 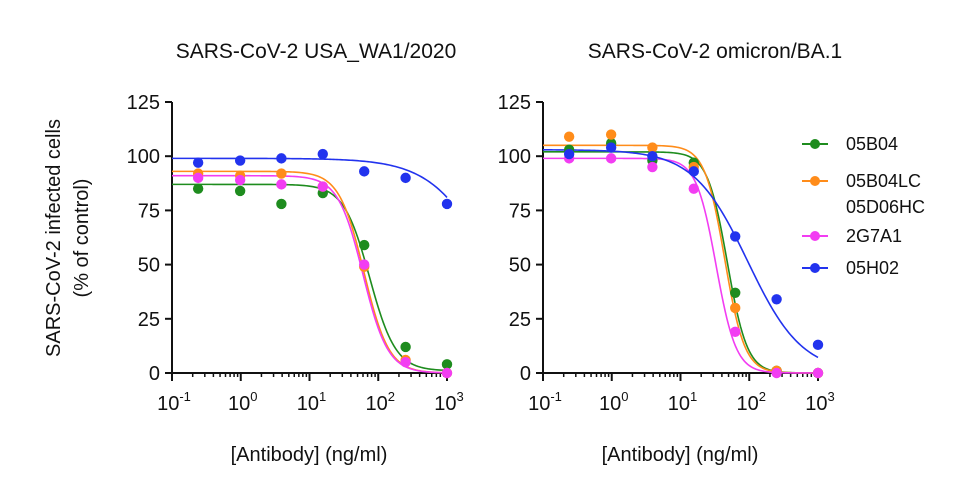 What do you see at coordinates (149, 266) in the screenshot?
I see `y-tick-label: 50` at bounding box center [149, 266].